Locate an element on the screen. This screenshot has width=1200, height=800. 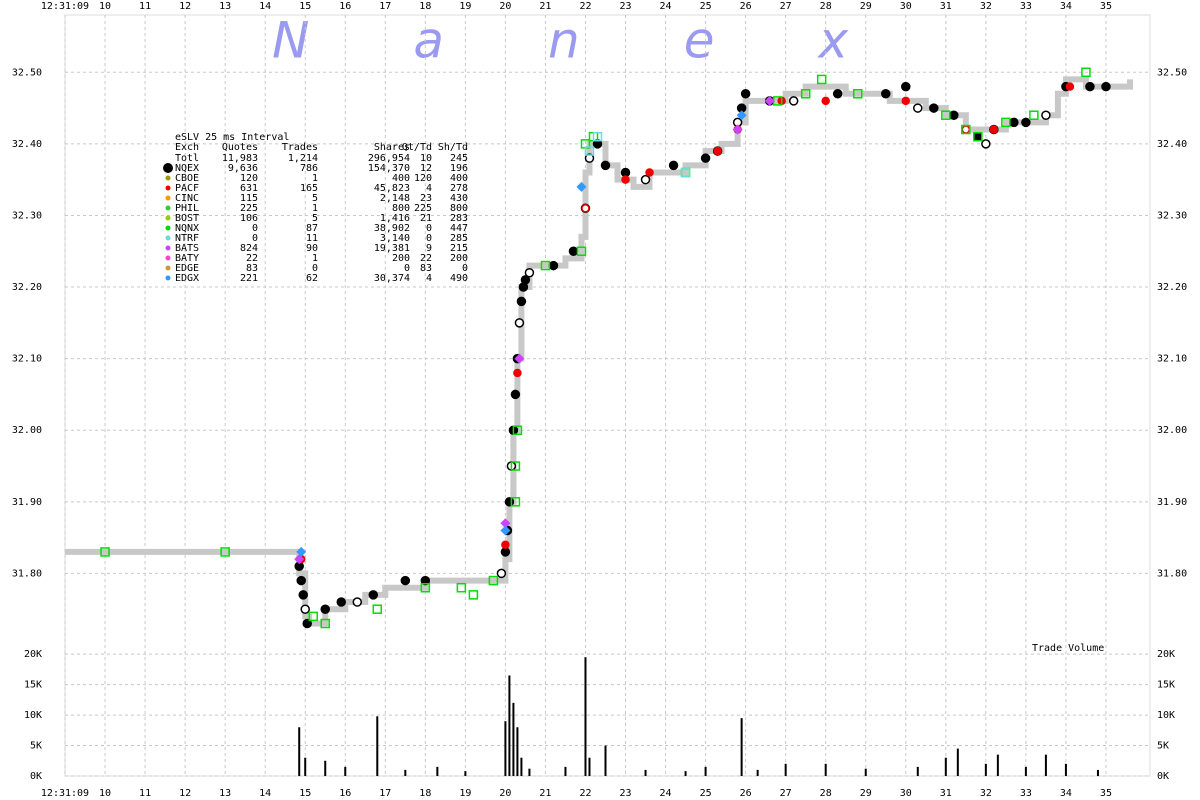
x-tick-label: 19 is located at coordinates (465, 793).